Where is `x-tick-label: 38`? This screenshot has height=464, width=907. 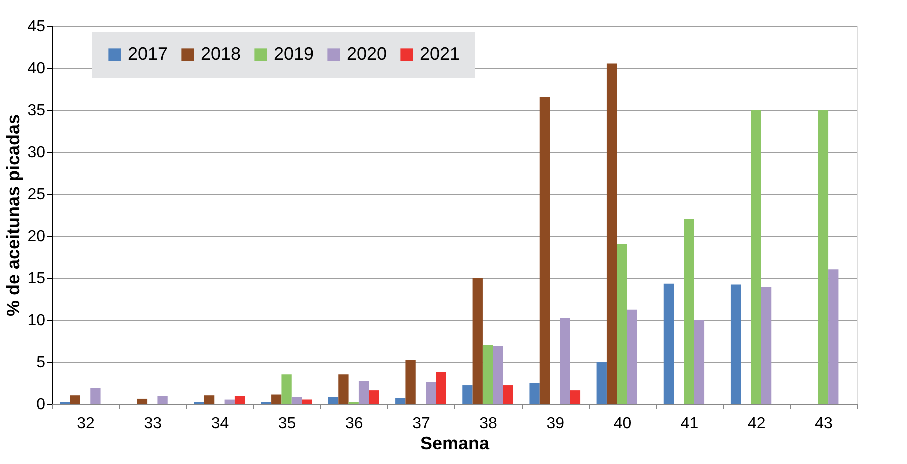 x-tick-label: 38 is located at coordinates (489, 424).